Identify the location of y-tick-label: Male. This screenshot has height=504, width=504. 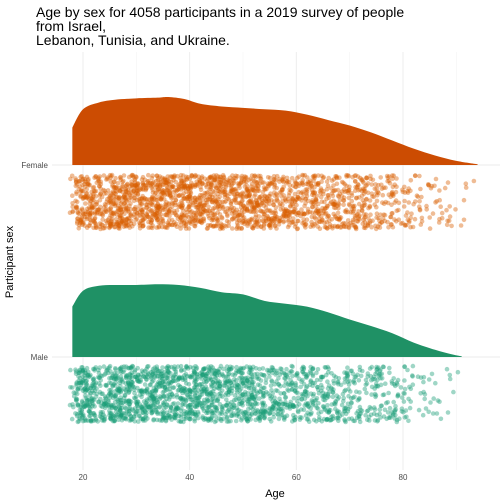
(40, 357).